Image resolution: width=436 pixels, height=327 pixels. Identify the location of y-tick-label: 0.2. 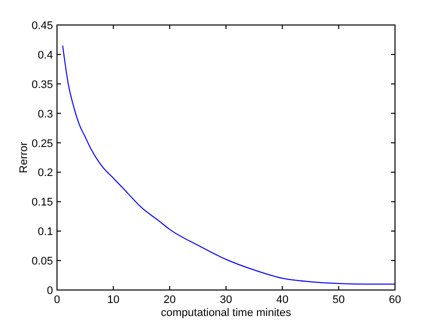
(45, 173).